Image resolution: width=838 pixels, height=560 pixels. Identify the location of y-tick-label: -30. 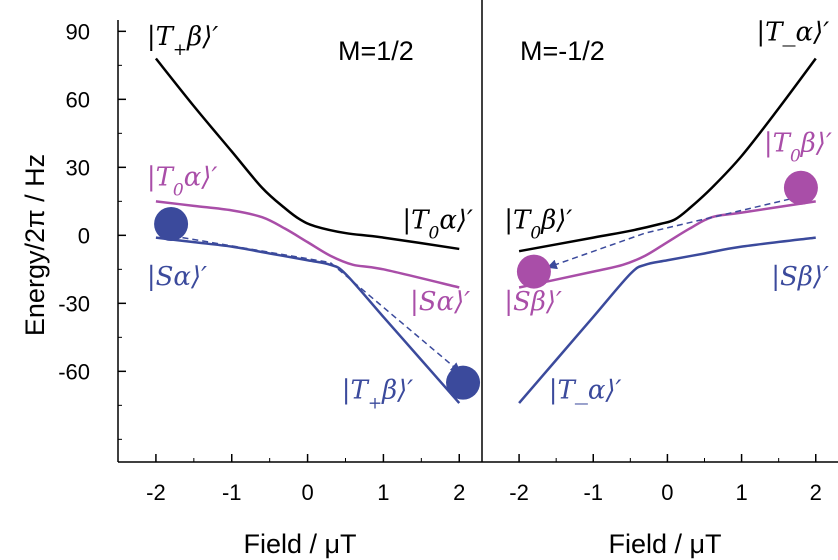
(74, 303).